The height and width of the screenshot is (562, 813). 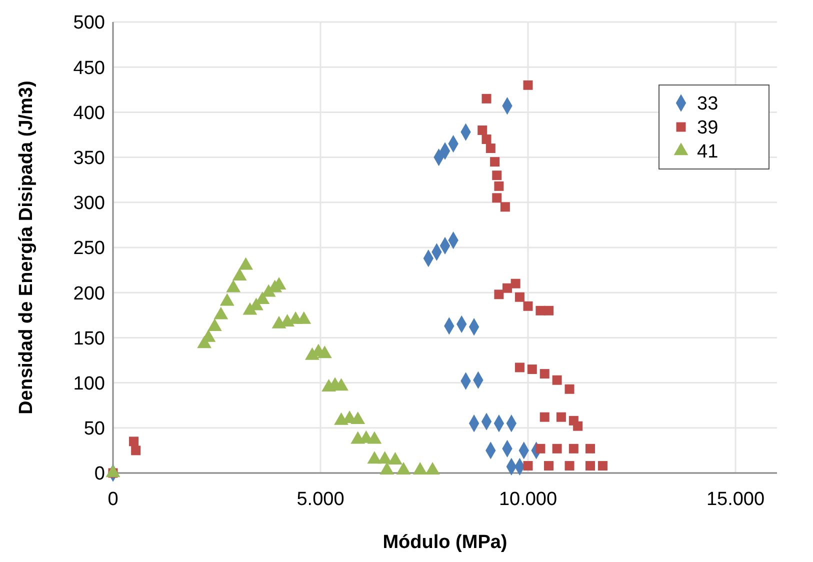 I want to click on y-tick-label: 500, so click(x=89, y=23).